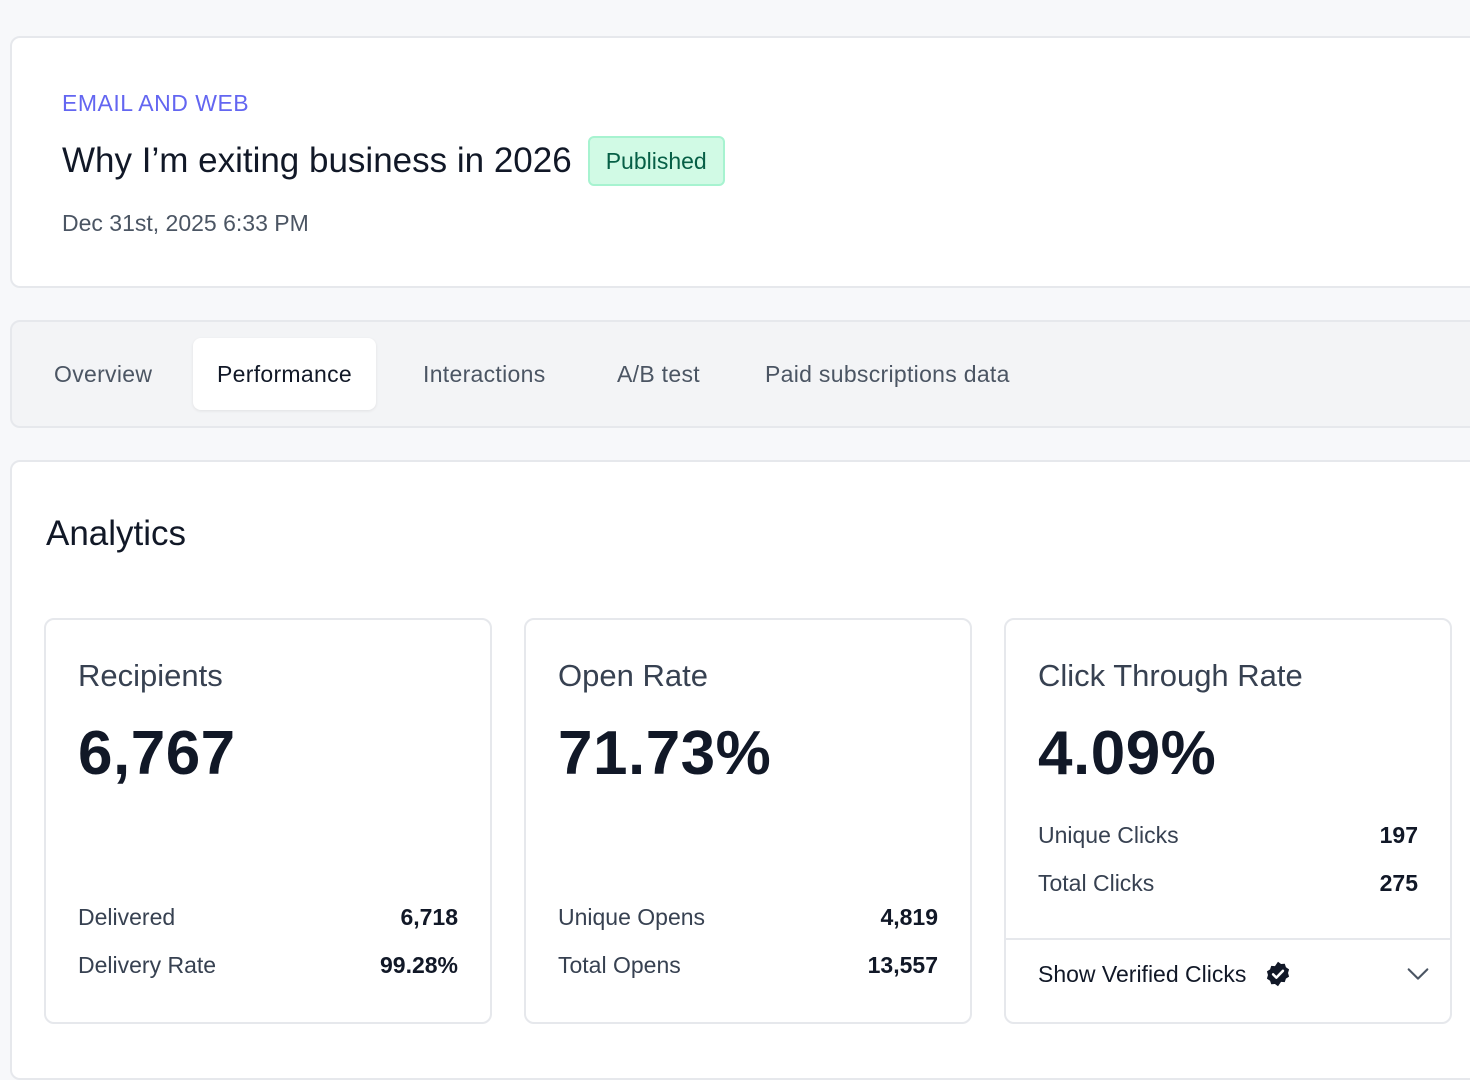 The height and width of the screenshot is (1080, 1470). I want to click on stat-value: 6,718, so click(429, 917).